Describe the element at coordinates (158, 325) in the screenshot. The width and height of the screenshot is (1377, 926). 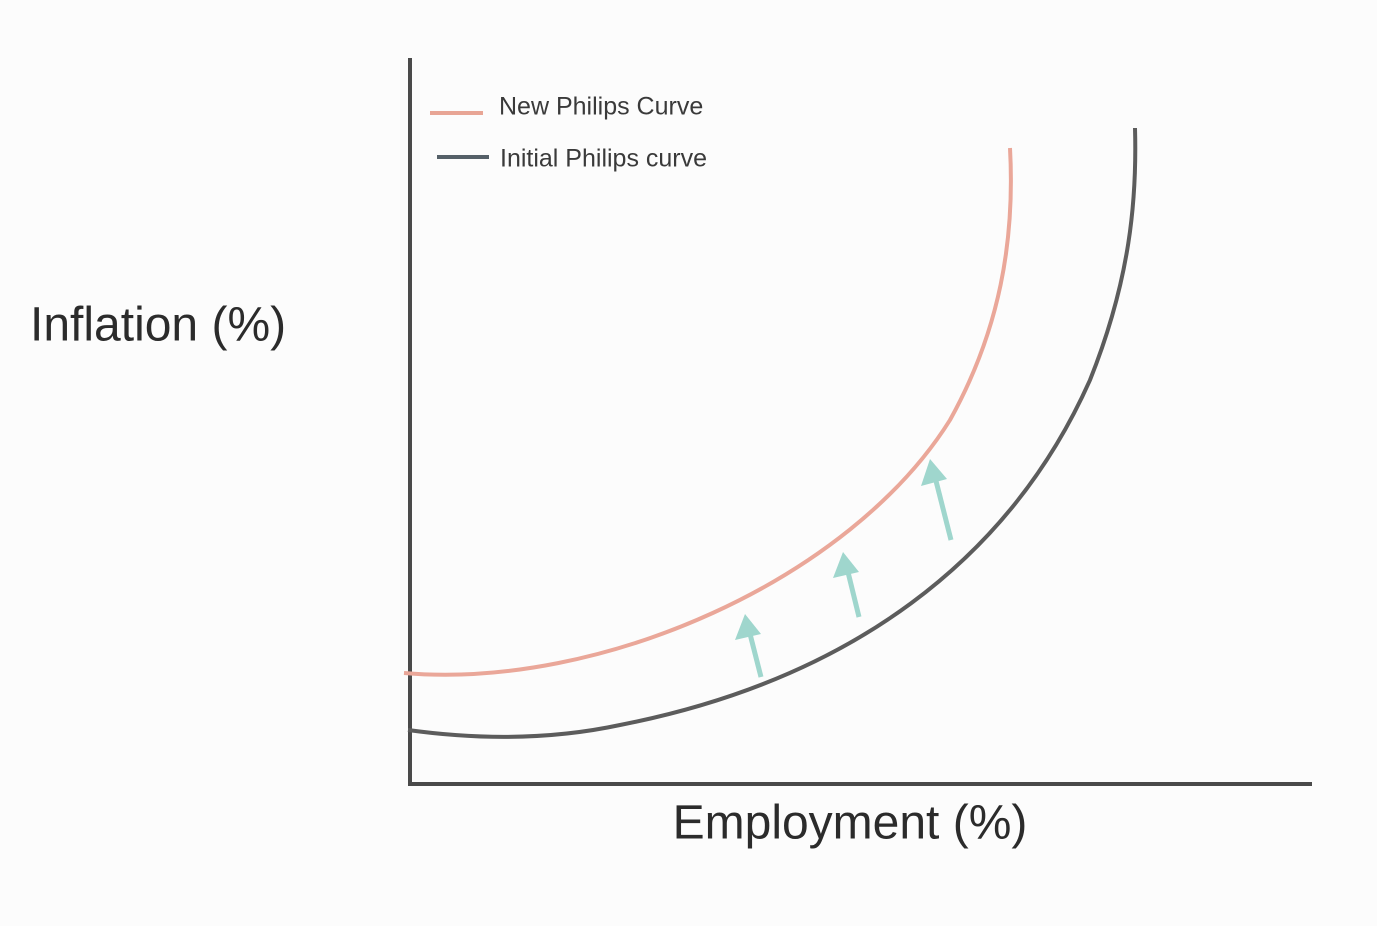
I see `y-axis-label: Inflation (%)` at that location.